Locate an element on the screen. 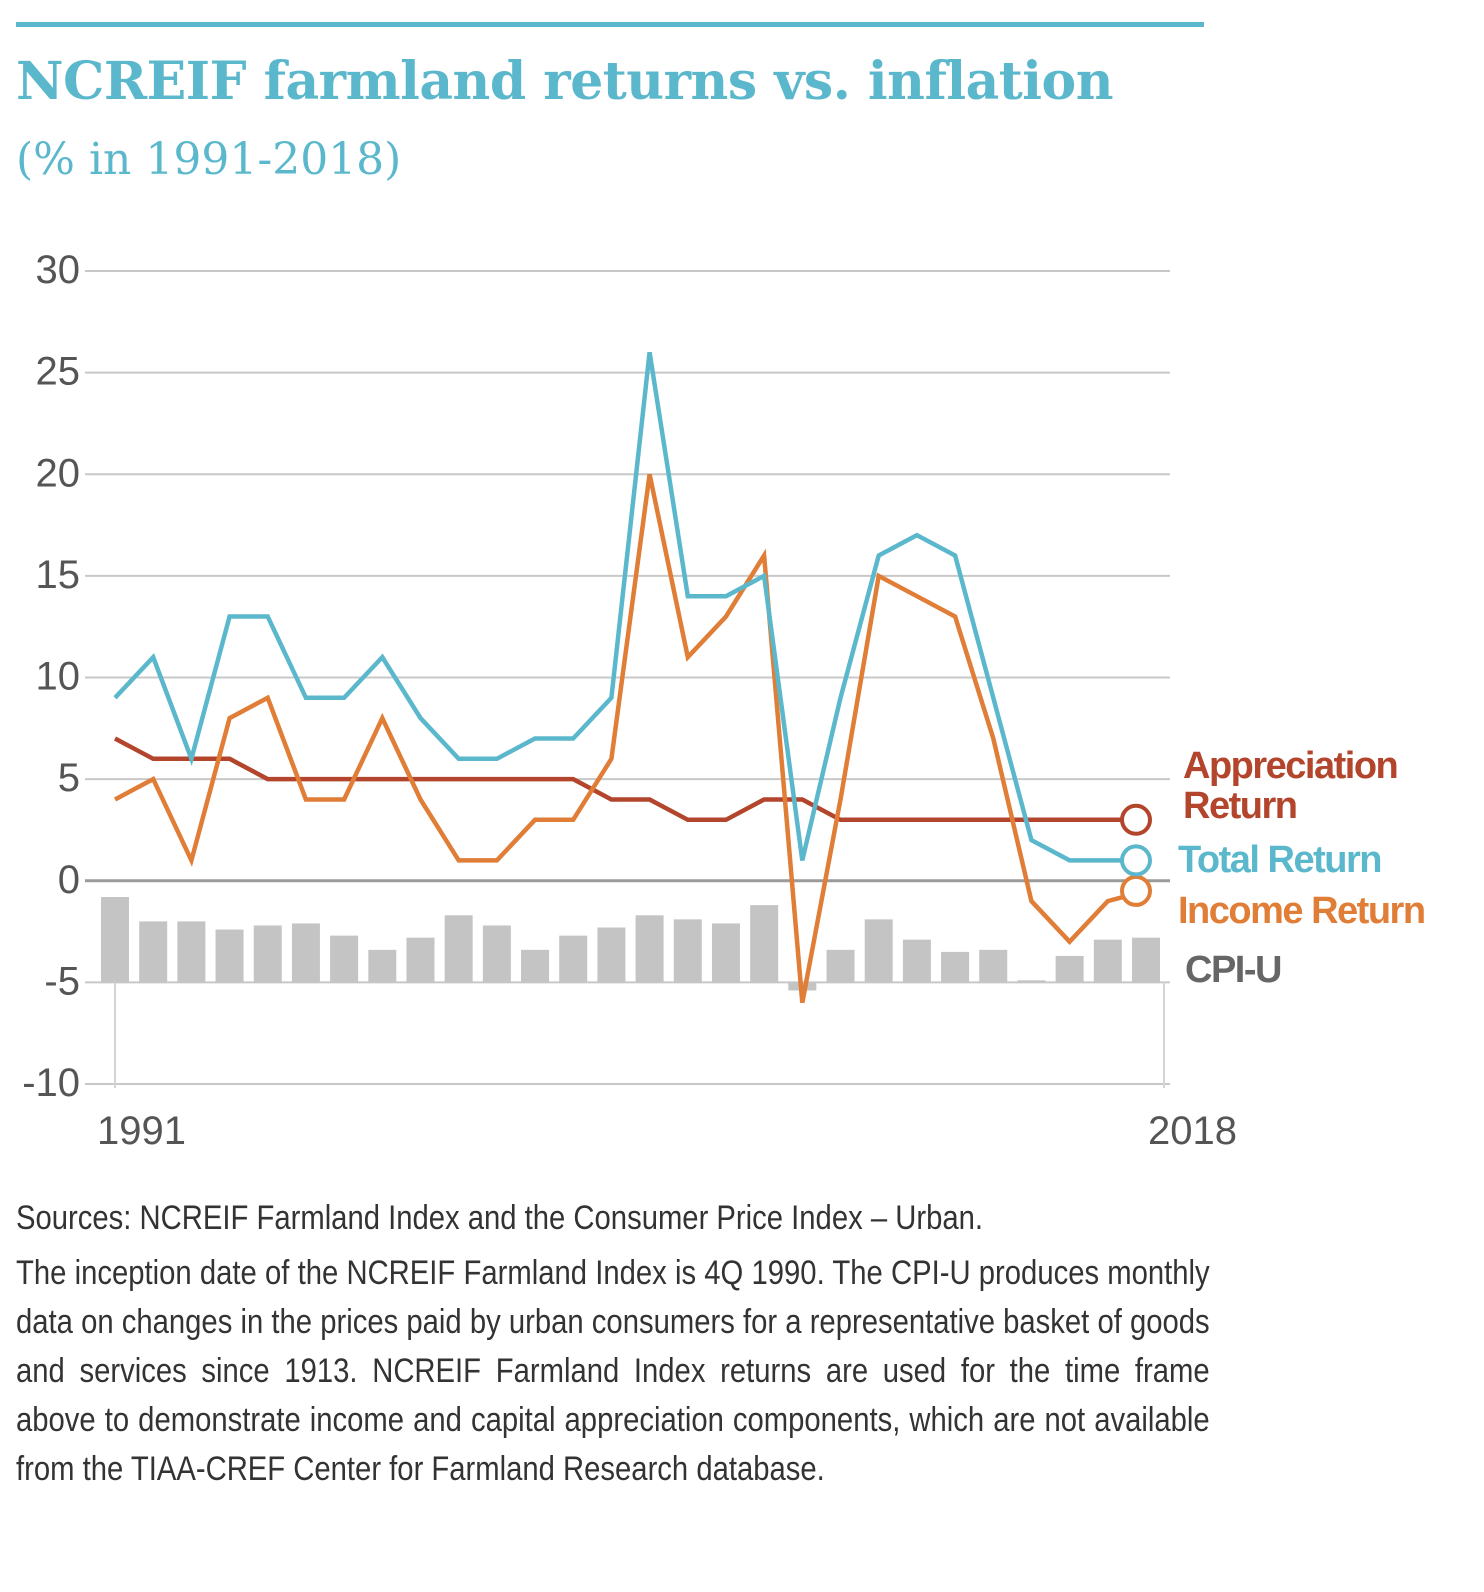 This screenshot has height=1592, width=1484. legend-appreciation-line1: Appreciation is located at coordinates (1290, 766).